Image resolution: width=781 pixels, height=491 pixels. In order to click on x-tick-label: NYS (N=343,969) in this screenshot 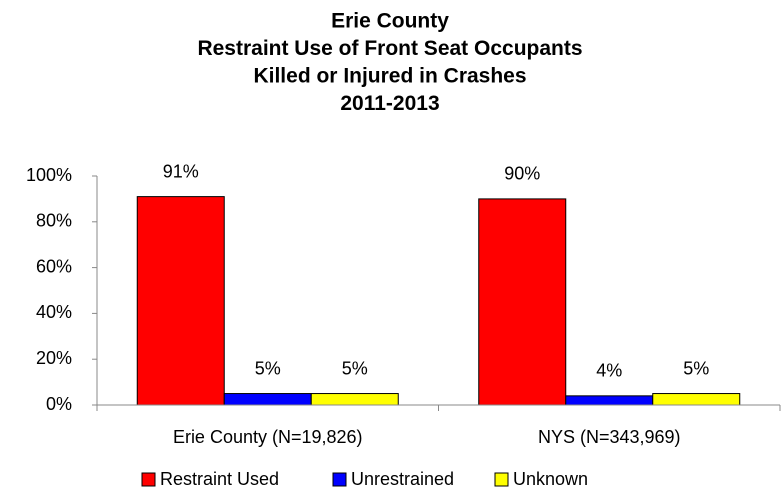, I will do `click(609, 437)`.